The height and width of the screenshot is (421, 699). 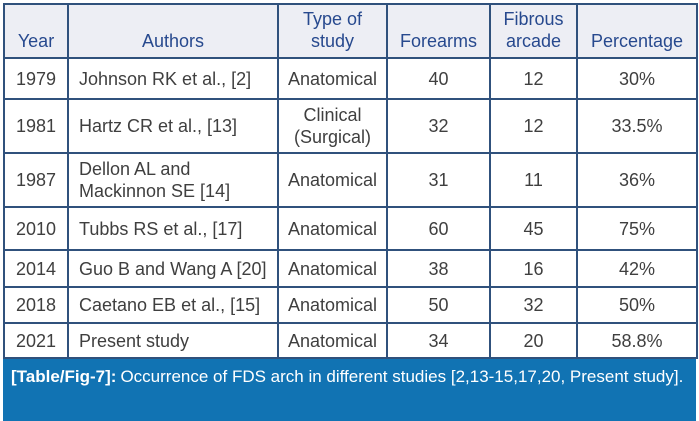 What do you see at coordinates (533, 268) in the screenshot?
I see `cell-fibrous-arcade: 16` at bounding box center [533, 268].